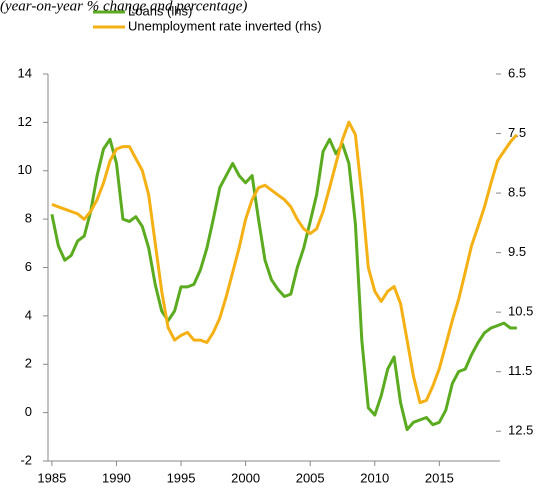  What do you see at coordinates (225, 25) in the screenshot?
I see `legend-label: Unemployment rate inverted (rhs)` at bounding box center [225, 25].